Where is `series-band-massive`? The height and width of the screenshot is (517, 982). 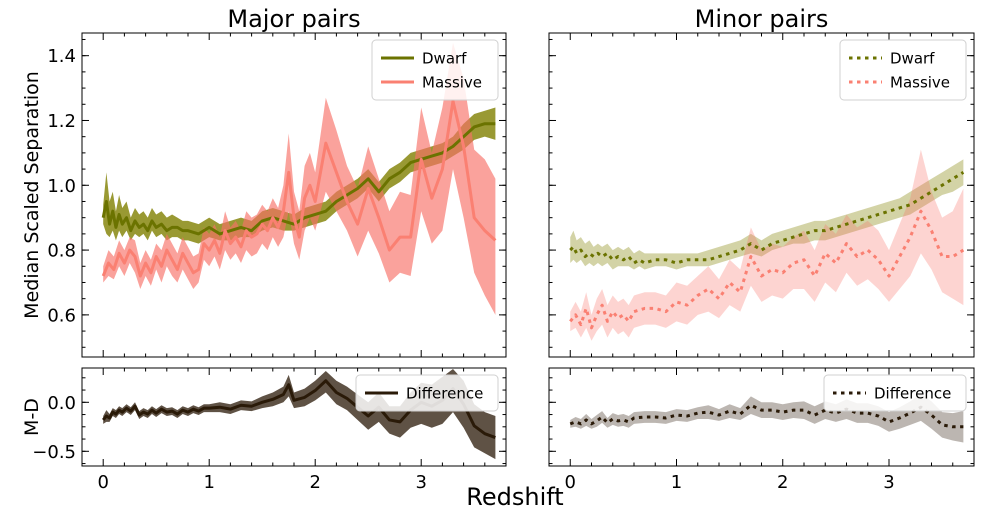
series-band-massive is located at coordinates (767, 245).